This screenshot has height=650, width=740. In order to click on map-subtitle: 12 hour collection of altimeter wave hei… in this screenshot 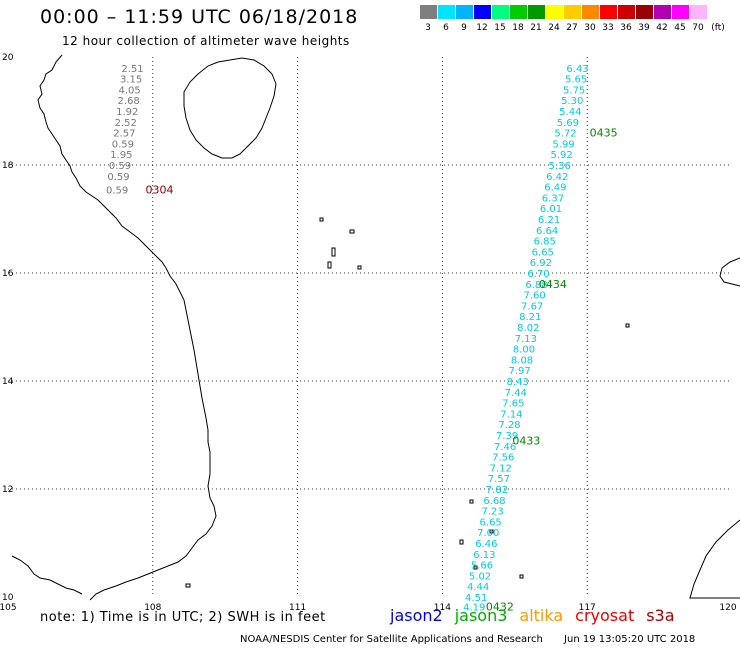, I will do `click(206, 41)`.